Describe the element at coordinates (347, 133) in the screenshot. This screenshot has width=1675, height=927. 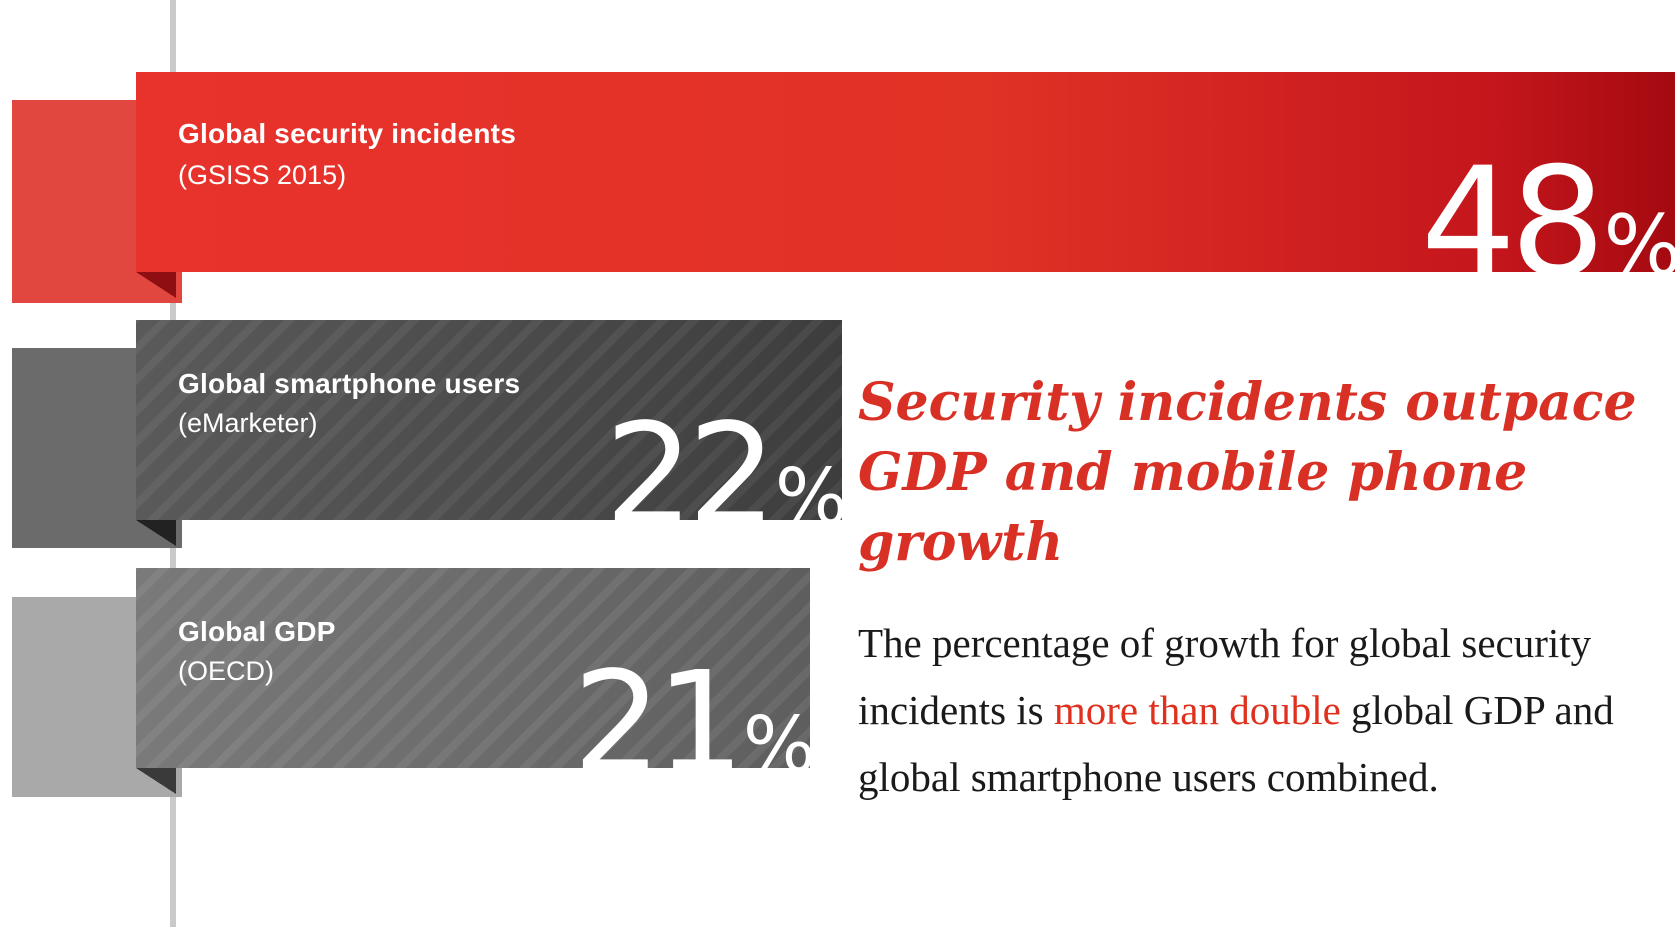
I see `bar-label-security-incidents: Global security incidents` at that location.